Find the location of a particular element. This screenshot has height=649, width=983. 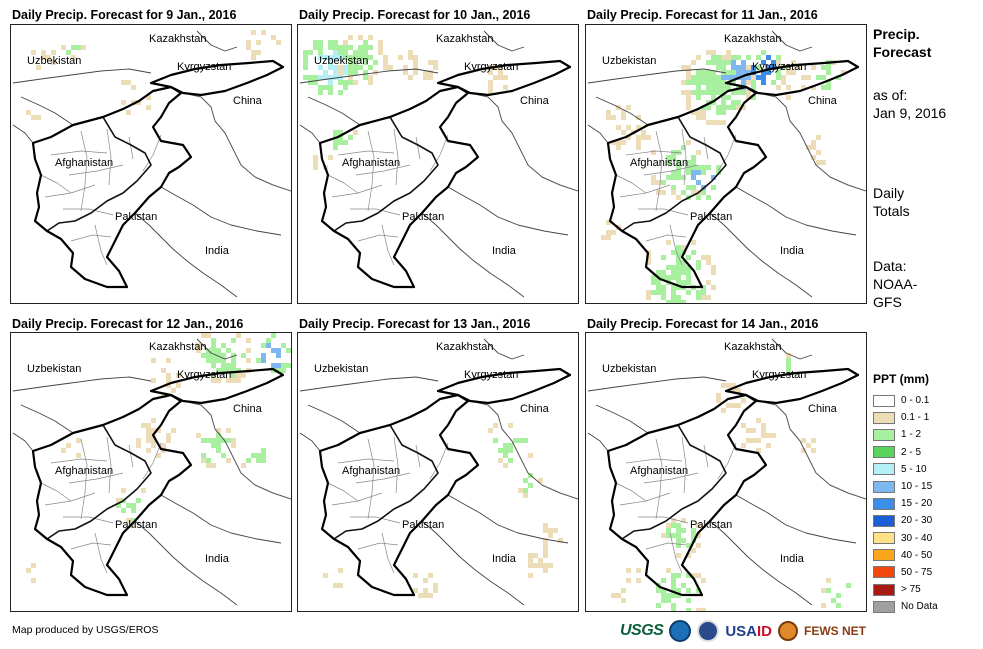

afghan-pakistan-border is located at coordinates (674, 482).